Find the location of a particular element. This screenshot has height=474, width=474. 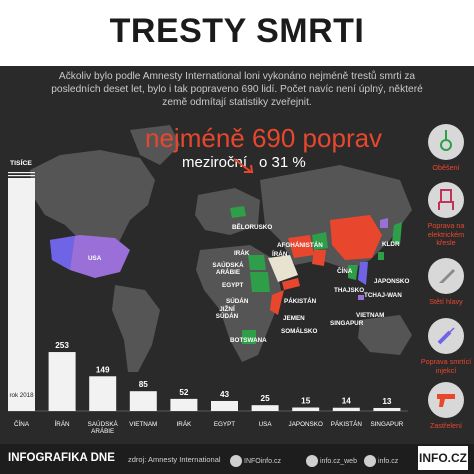

category-label: JAPONSKO is located at coordinates (306, 424).